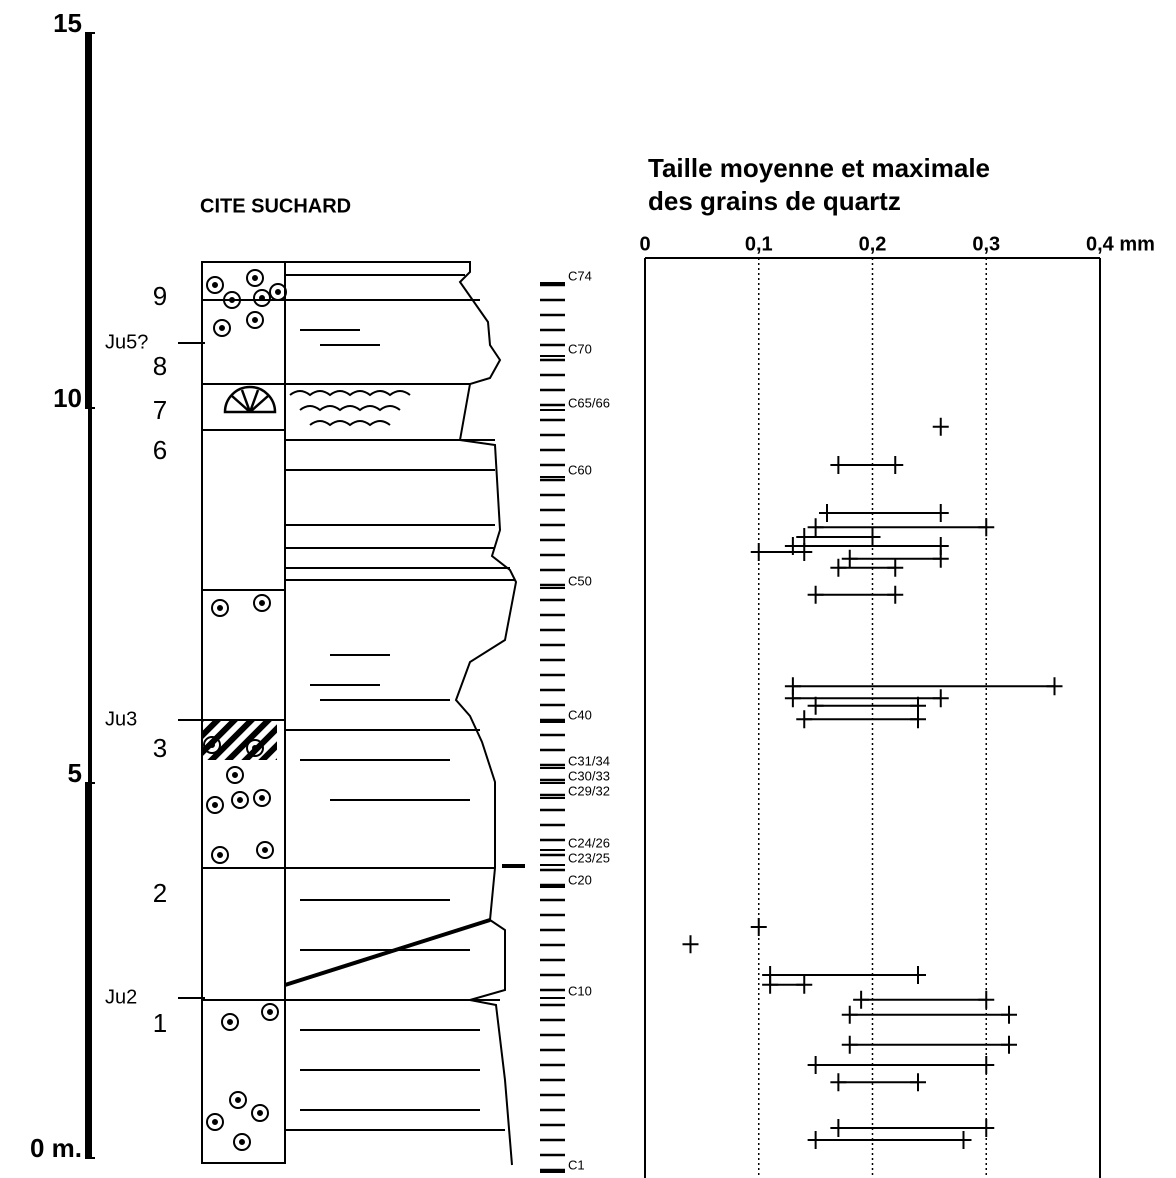 This screenshot has height=1178, width=1176. I want to click on unit-label: 8, so click(160, 366).